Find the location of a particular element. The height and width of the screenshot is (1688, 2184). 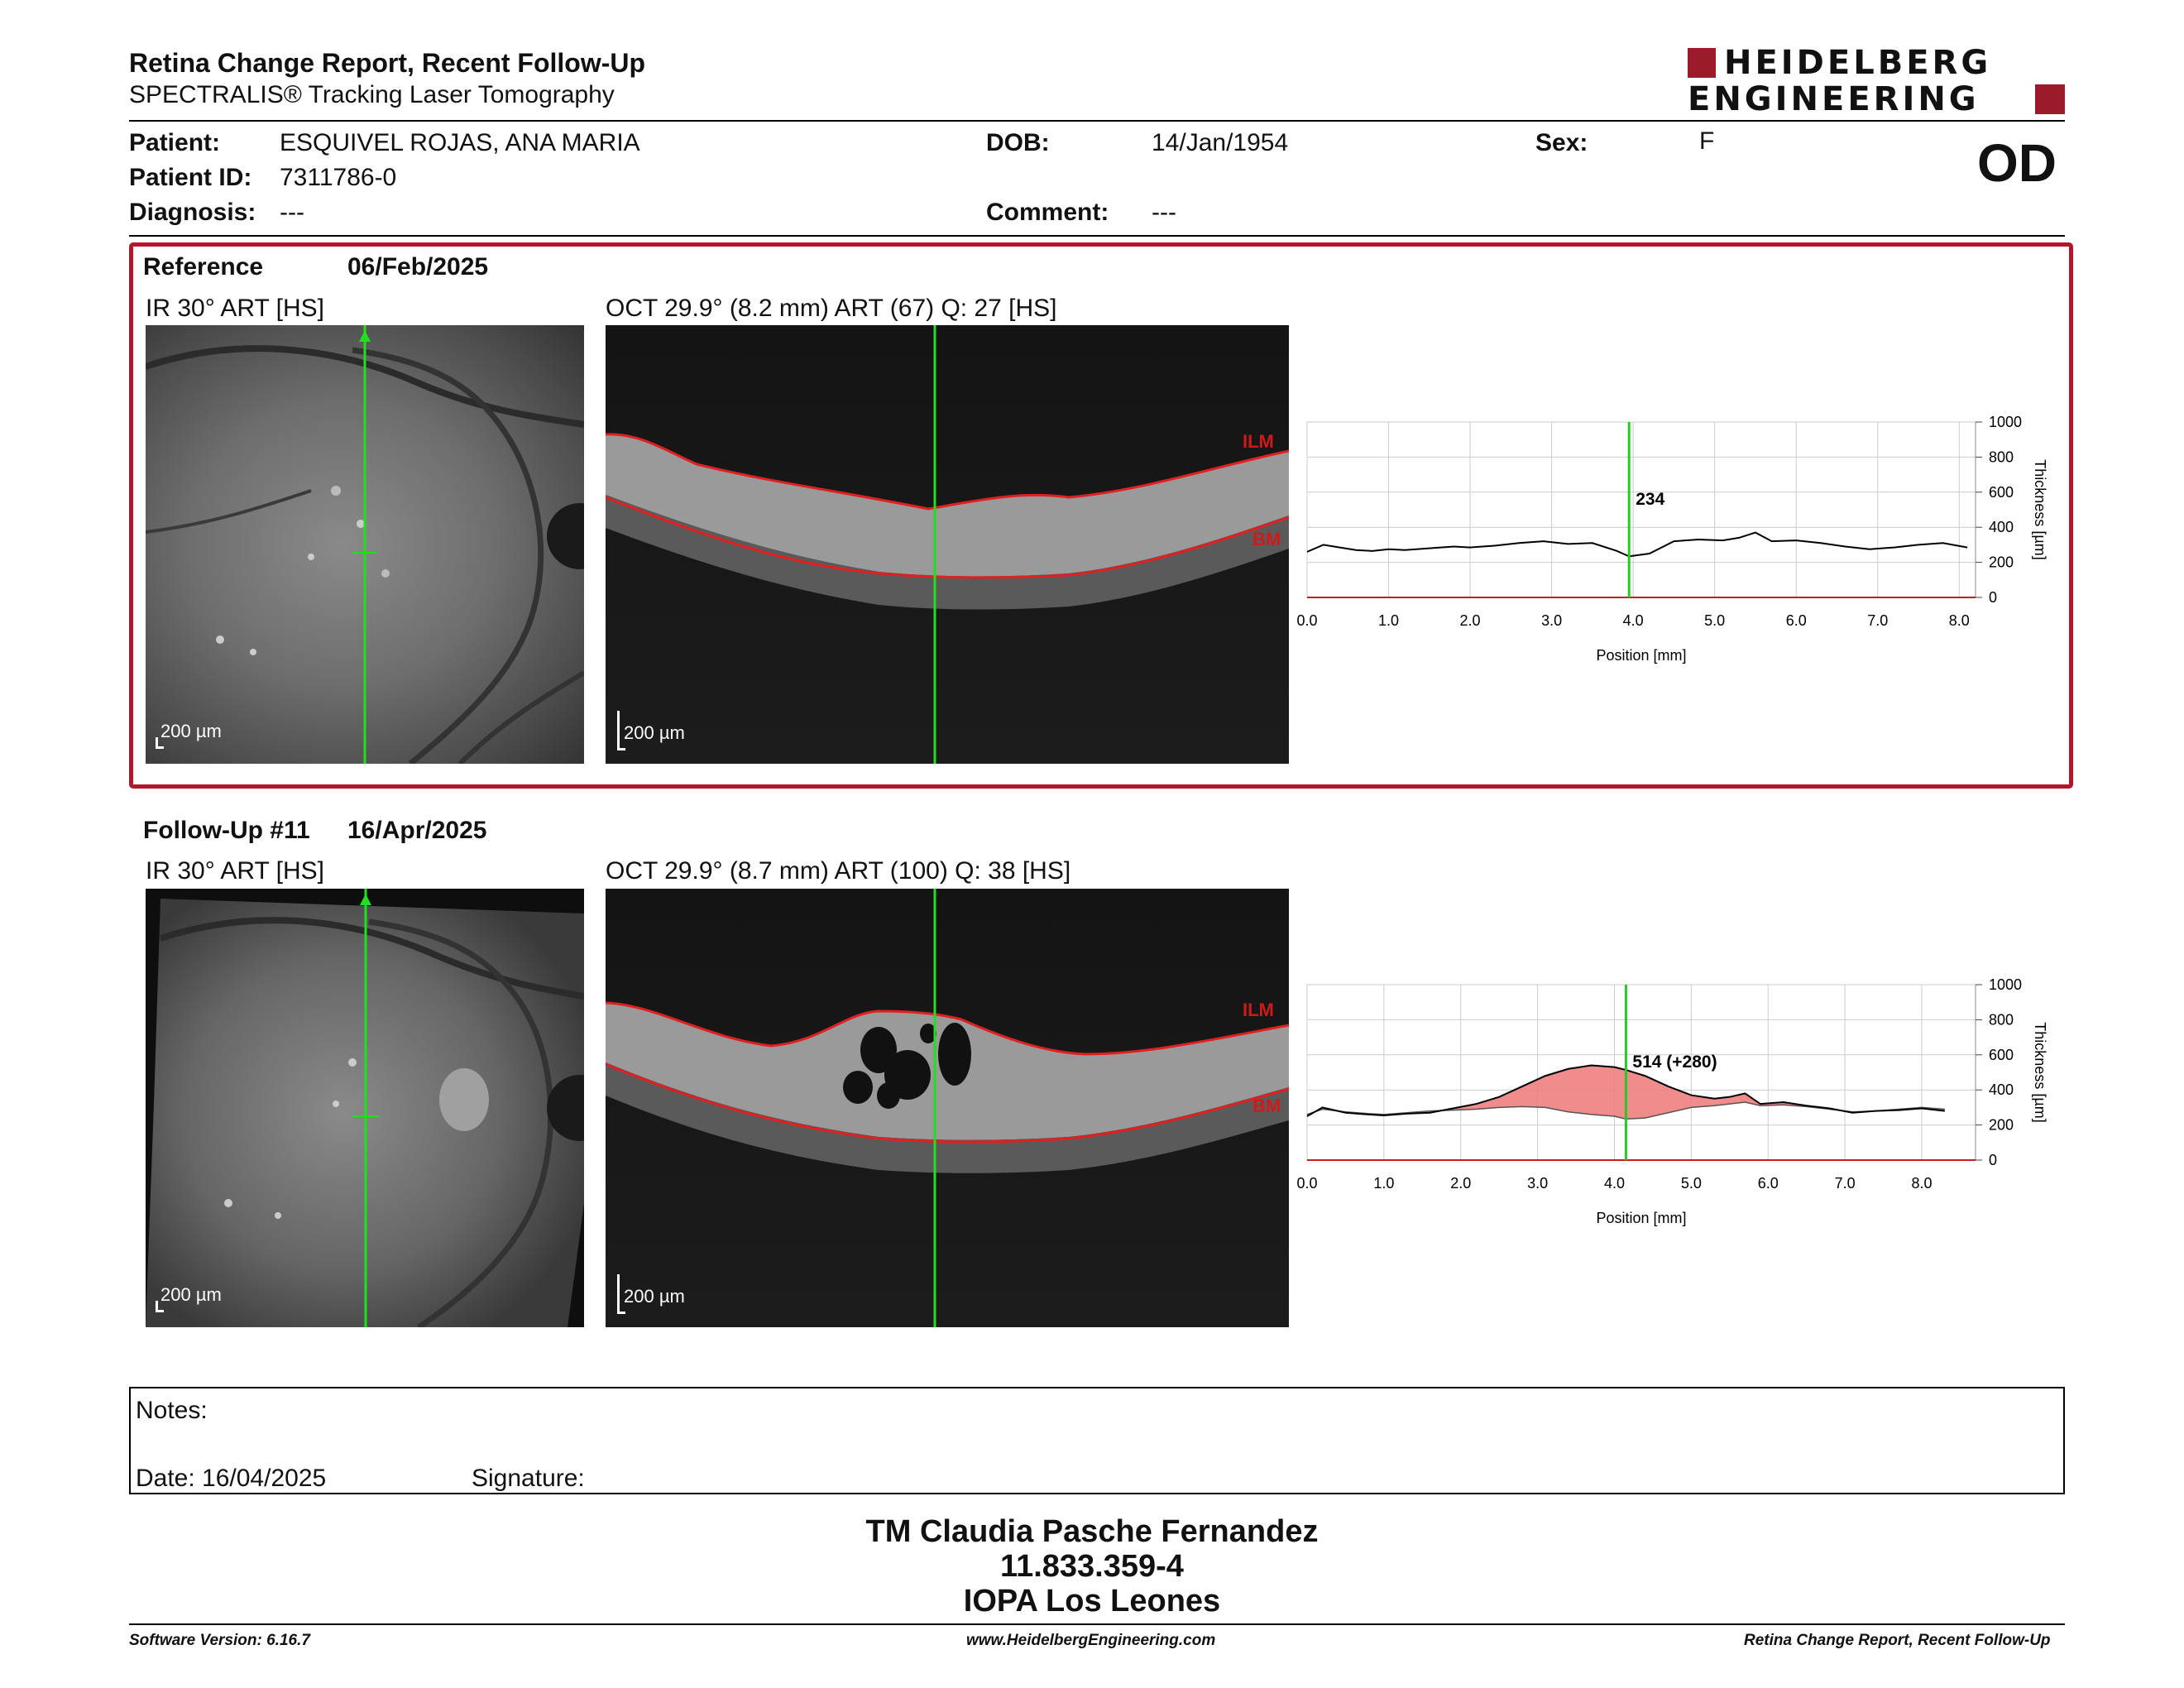

reference-oct-scale-hbar is located at coordinates (621, 749).